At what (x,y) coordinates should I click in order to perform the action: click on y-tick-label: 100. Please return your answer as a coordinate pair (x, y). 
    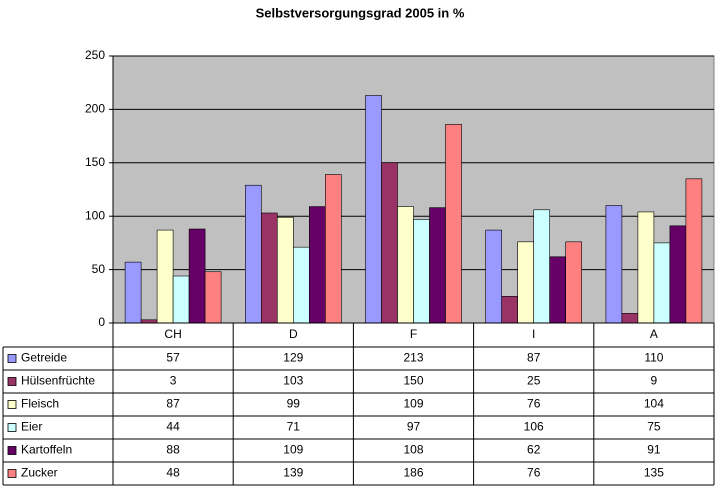
    Looking at the image, I should click on (95, 215).